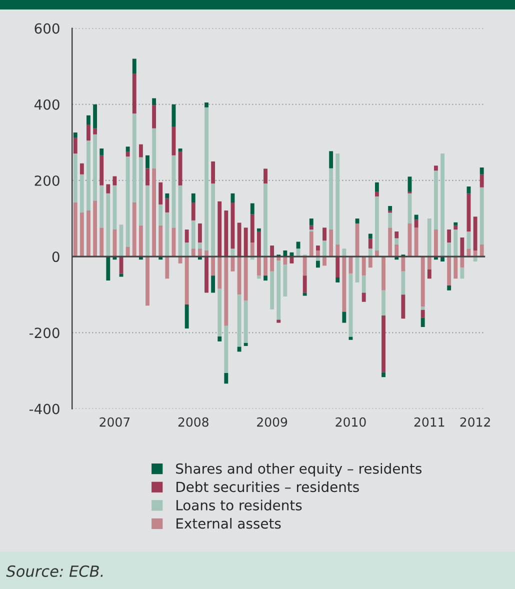  Describe the element at coordinates (272, 422) in the screenshot. I see `x-tick-label: 2009` at that location.